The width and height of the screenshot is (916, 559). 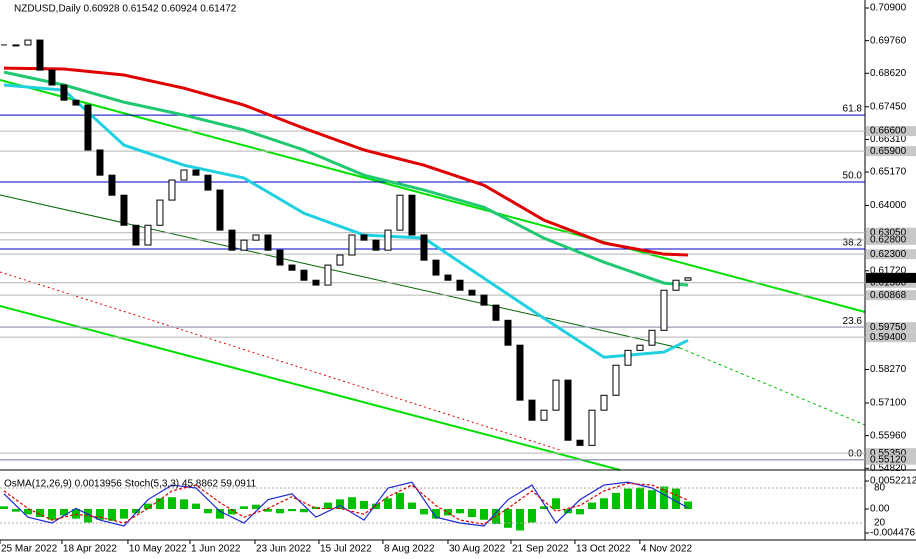 I want to click on level-label: 0.65900, so click(x=888, y=151).